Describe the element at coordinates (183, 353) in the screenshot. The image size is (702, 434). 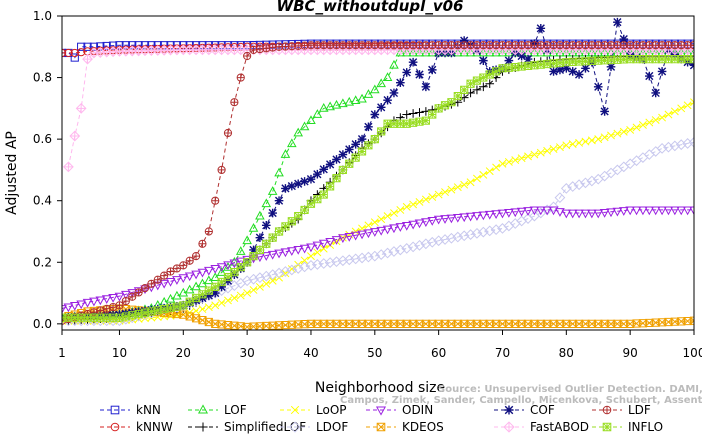
I see `x-tick-label: 20` at that location.